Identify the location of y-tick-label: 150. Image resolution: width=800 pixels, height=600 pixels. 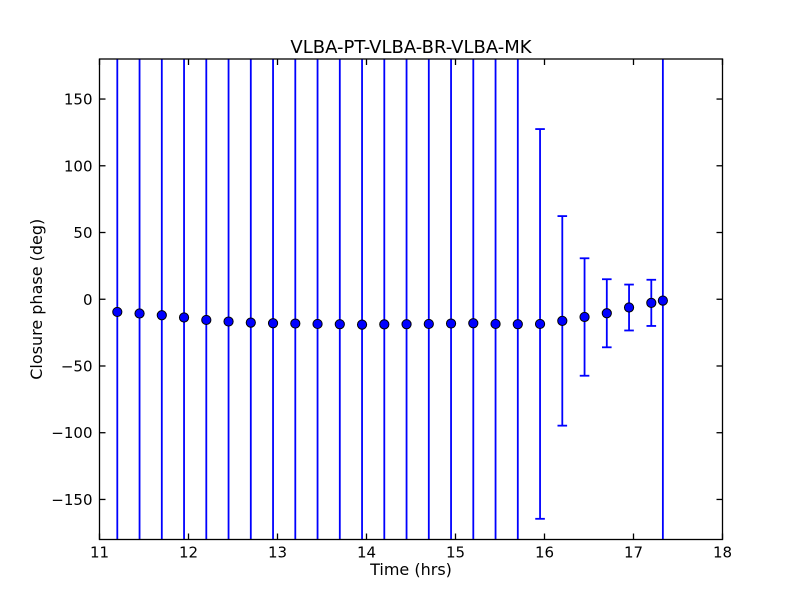
(78, 100).